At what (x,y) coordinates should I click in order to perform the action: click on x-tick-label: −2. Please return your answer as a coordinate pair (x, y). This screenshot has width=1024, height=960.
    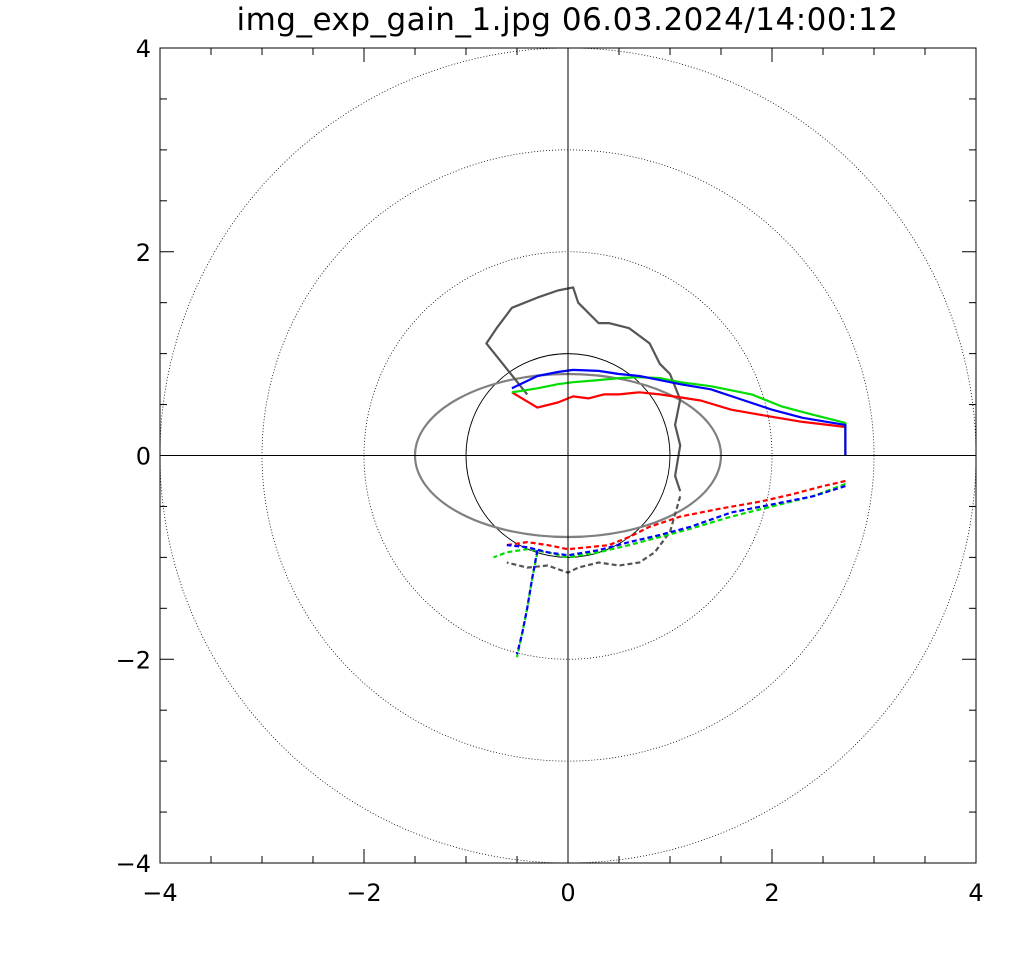
    Looking at the image, I should click on (363, 893).